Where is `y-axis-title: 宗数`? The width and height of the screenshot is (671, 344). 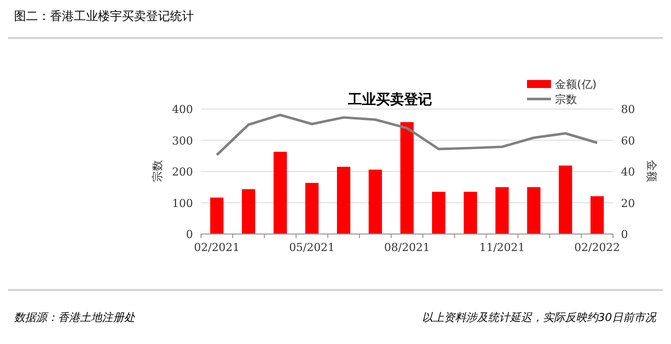
y-axis-title: 宗数 is located at coordinates (157, 171).